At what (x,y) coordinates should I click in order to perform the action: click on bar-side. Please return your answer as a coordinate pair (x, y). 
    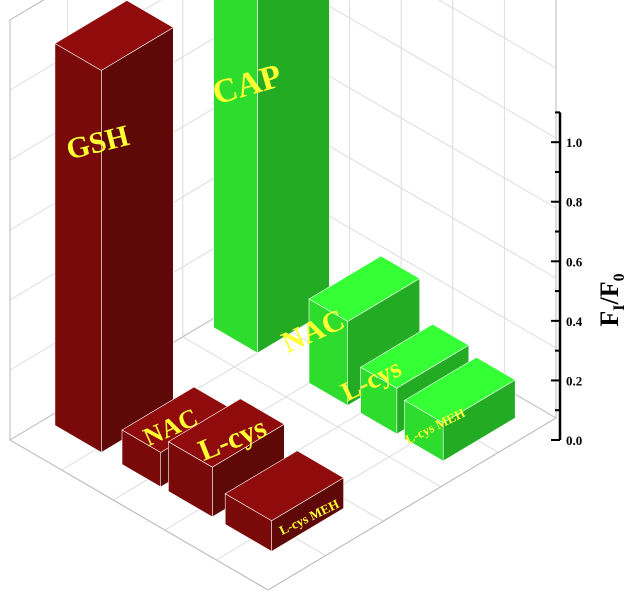
    Looking at the image, I should click on (137, 239).